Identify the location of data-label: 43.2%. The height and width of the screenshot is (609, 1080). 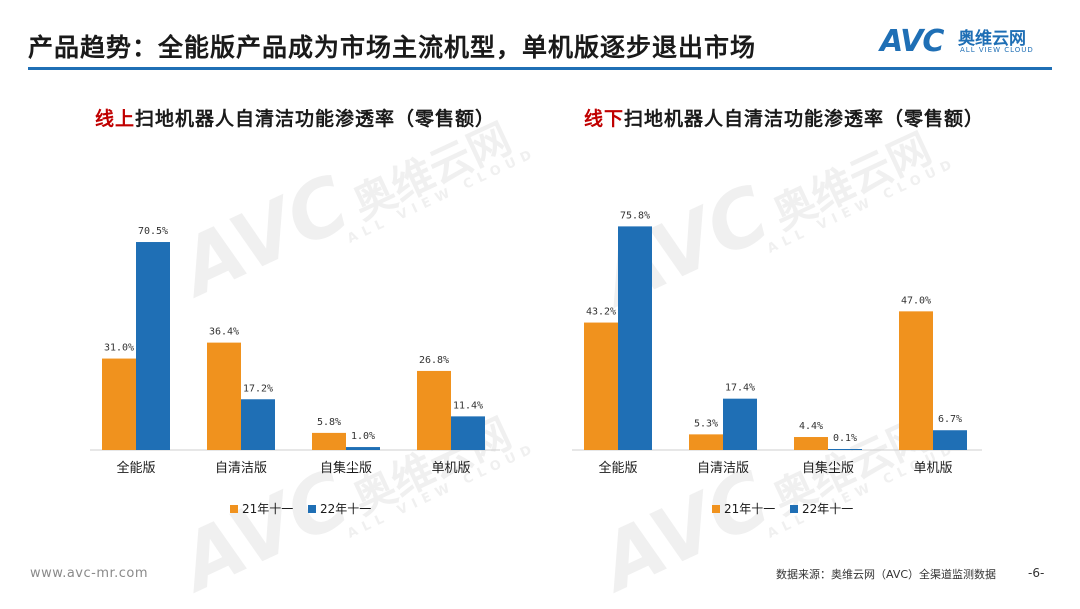
(601, 312).